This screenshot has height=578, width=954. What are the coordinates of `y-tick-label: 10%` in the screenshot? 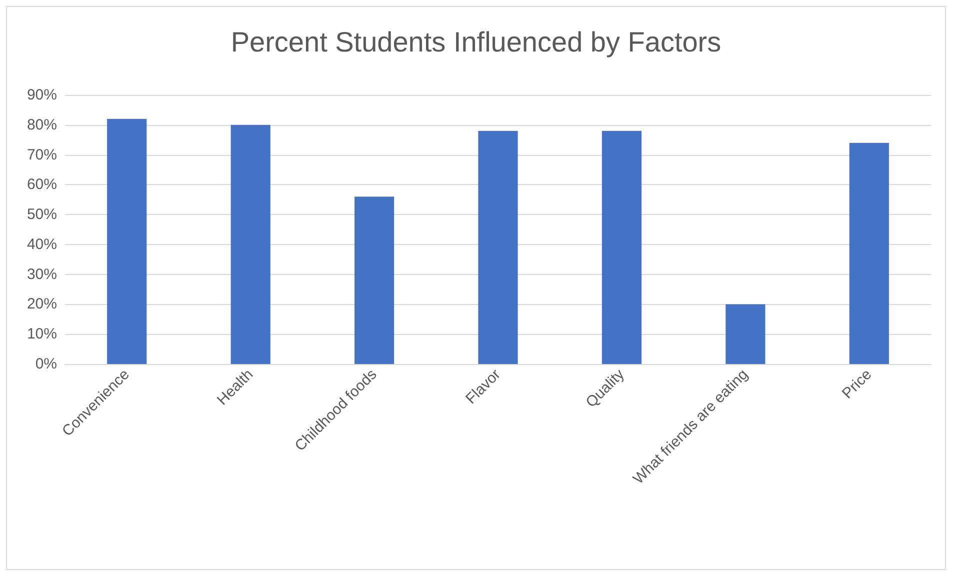 It's located at (41, 334).